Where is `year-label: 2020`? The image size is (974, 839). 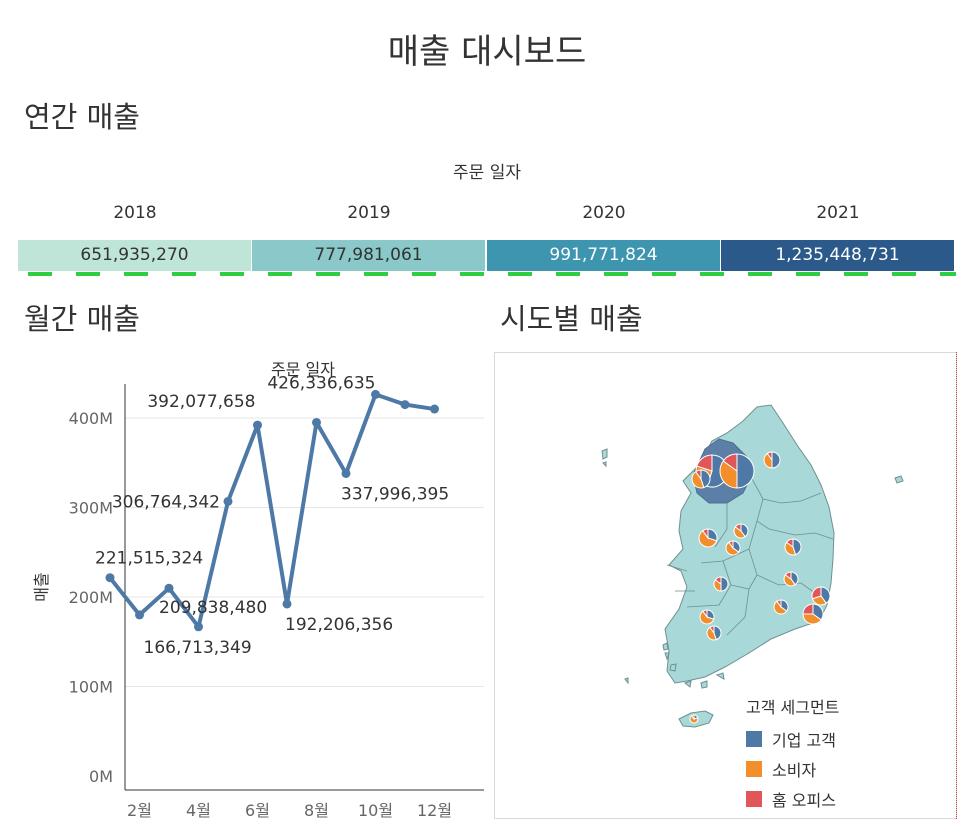
year-label: 2020 is located at coordinates (604, 213).